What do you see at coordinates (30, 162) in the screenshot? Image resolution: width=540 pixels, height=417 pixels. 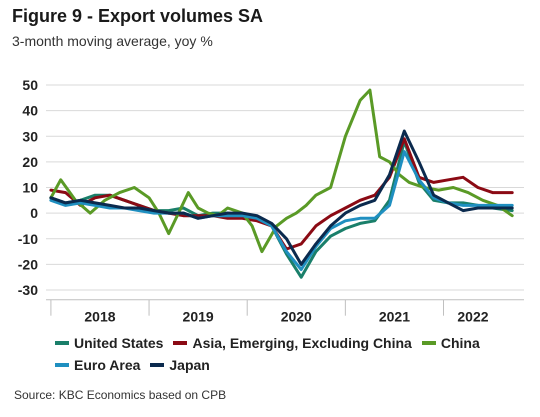 I see `y-tick-label: 20` at bounding box center [30, 162].